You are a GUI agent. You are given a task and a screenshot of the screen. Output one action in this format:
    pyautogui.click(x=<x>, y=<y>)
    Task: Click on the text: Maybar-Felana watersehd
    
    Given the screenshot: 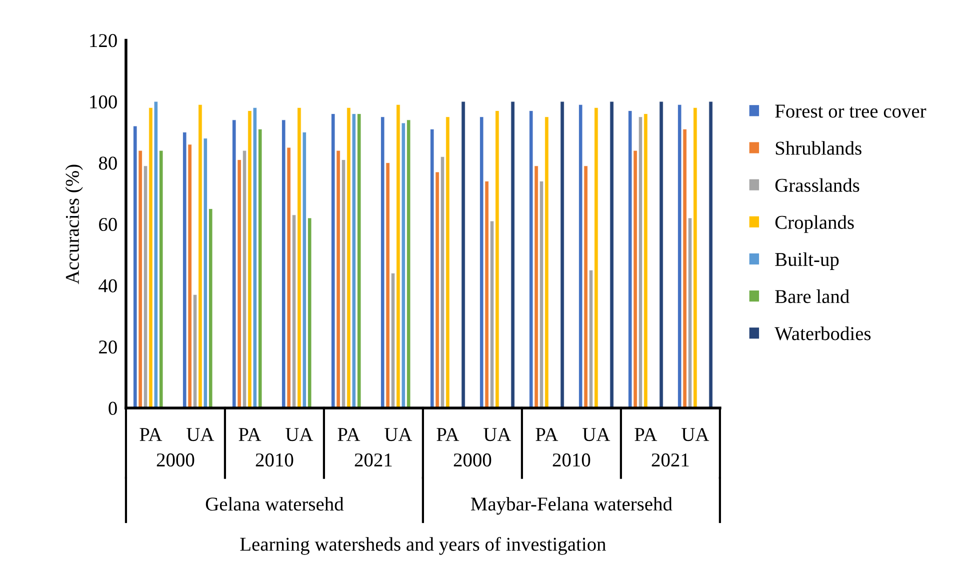 What is the action you would take?
    pyautogui.click(x=571, y=505)
    